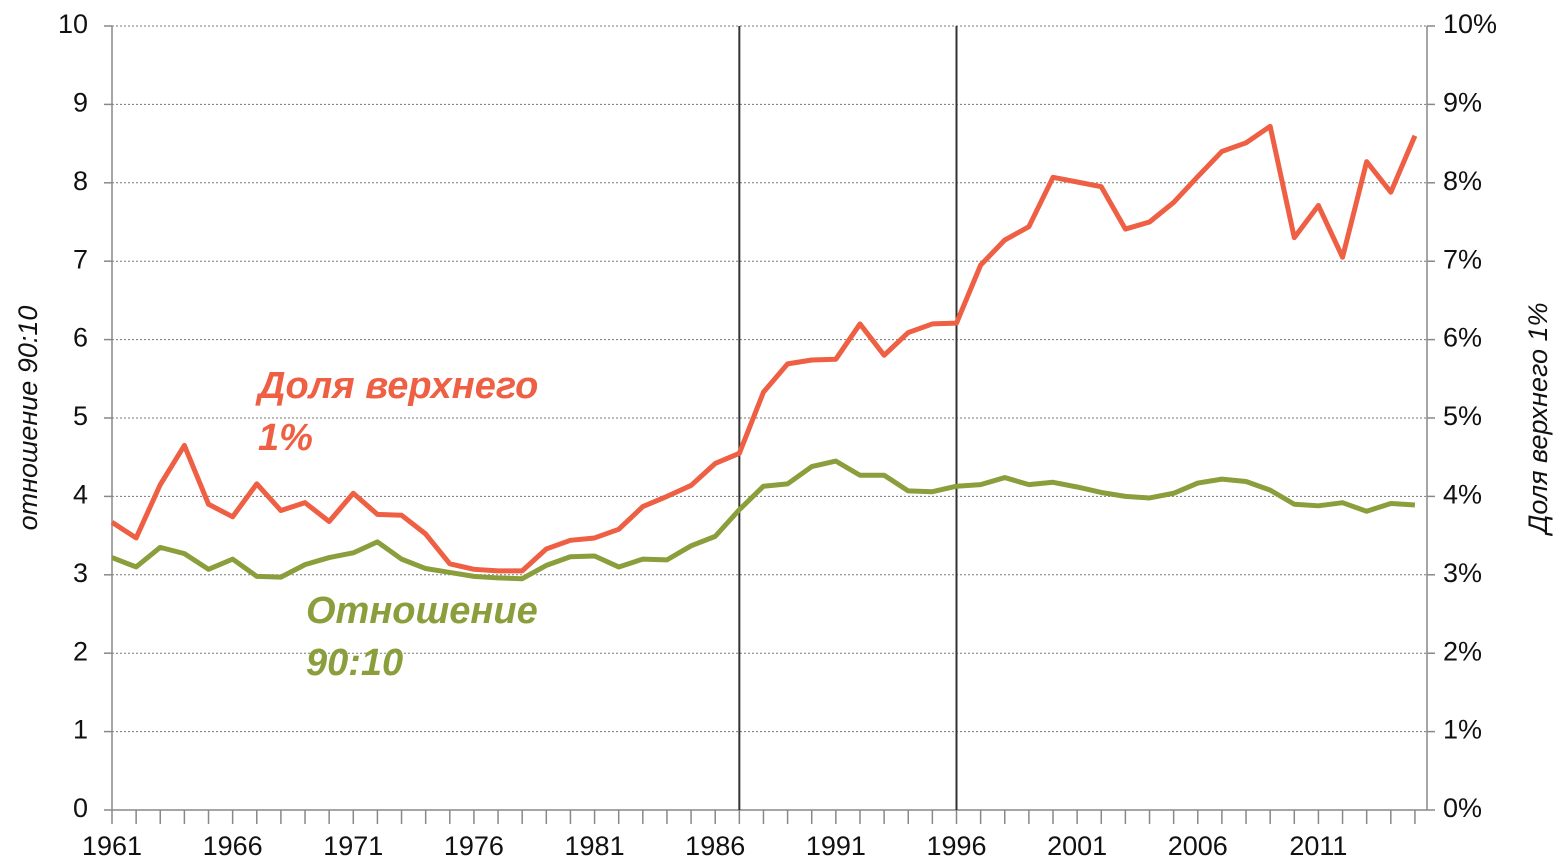  Describe the element at coordinates (80, 730) in the screenshot. I see `y-tick-label: 1` at that location.